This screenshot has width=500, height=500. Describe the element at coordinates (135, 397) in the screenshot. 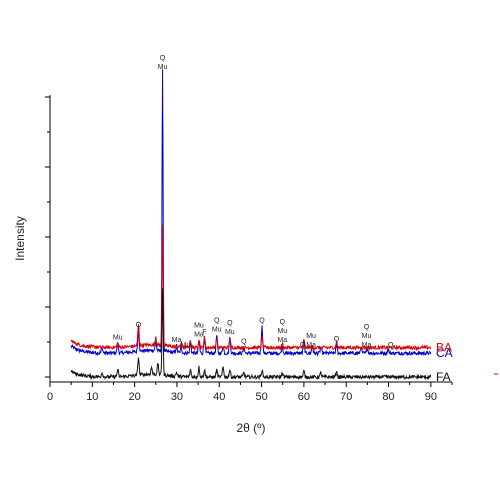

I see `x-tick-label: 20` at that location.